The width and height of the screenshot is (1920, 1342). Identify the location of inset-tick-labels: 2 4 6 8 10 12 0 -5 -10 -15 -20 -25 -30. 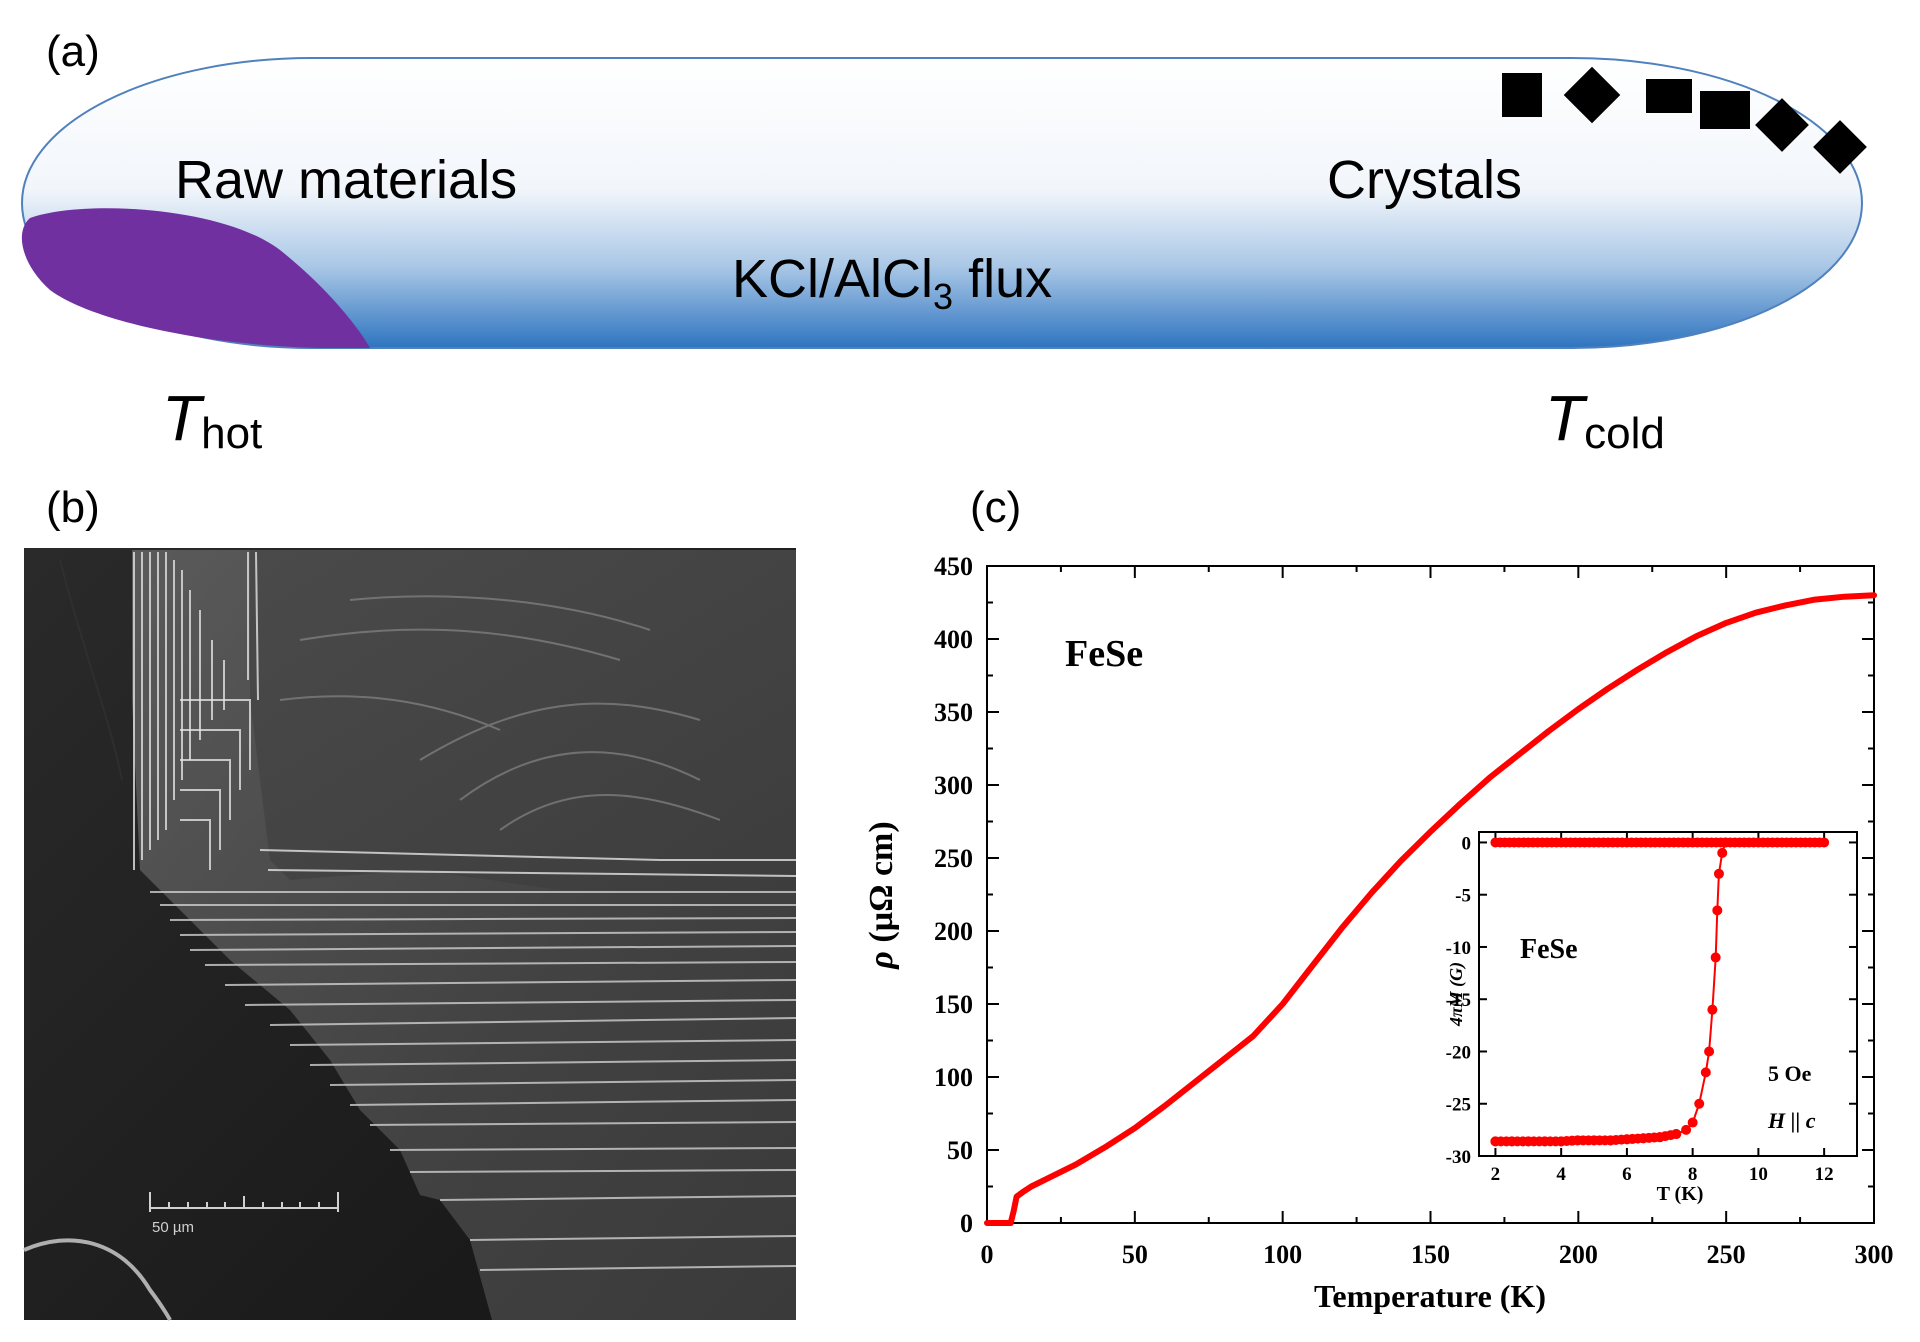
(1640, 1009).